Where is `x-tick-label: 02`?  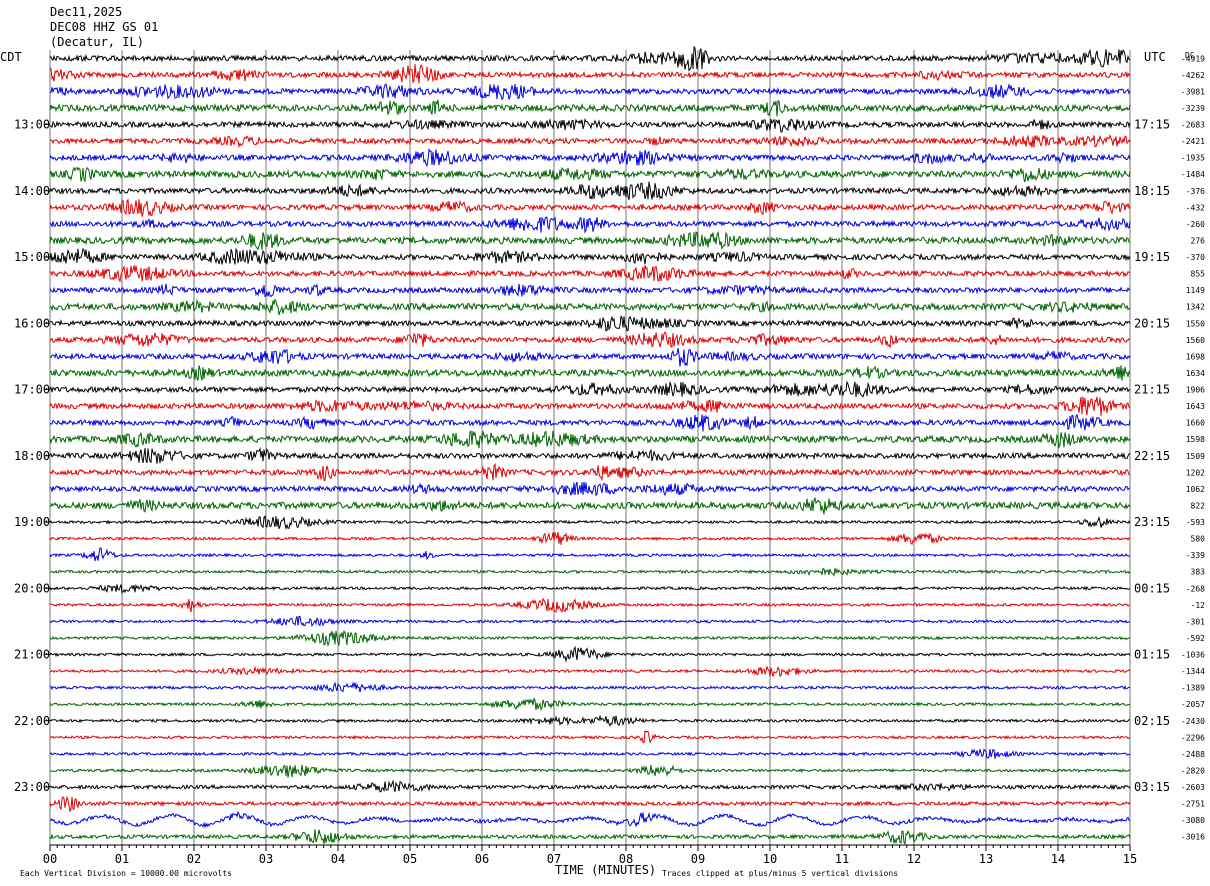 x-tick-label: 02 is located at coordinates (194, 859).